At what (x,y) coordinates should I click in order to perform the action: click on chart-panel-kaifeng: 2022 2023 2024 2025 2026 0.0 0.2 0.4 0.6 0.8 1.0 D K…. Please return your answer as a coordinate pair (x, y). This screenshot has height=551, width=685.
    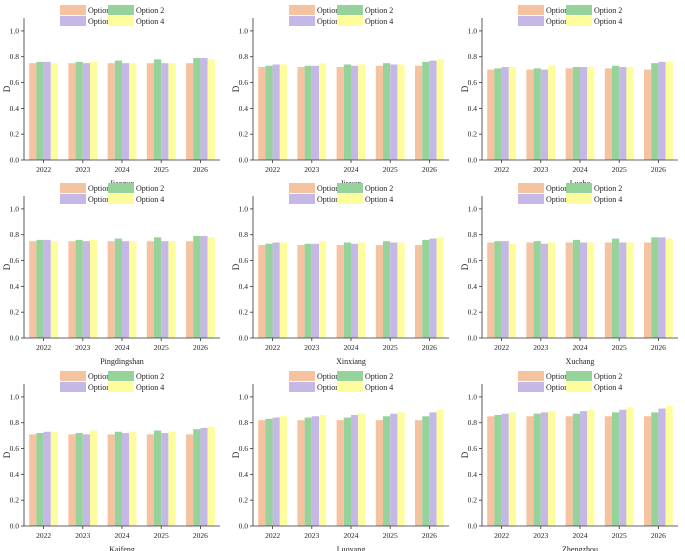
    Looking at the image, I should click on (111, 461).